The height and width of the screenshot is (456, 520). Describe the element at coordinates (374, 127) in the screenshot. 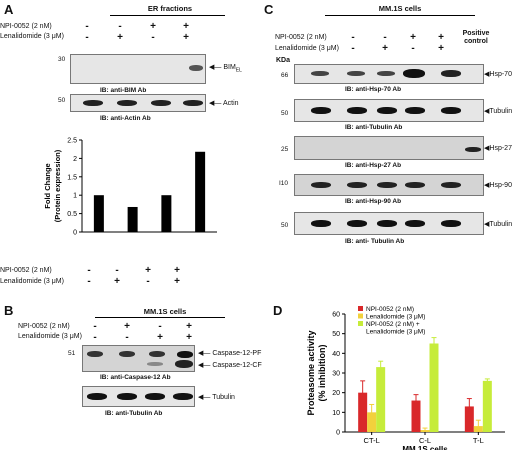

I see `panel-c-tubulin1-ib: IB: anti-Tubulin Ab` at that location.